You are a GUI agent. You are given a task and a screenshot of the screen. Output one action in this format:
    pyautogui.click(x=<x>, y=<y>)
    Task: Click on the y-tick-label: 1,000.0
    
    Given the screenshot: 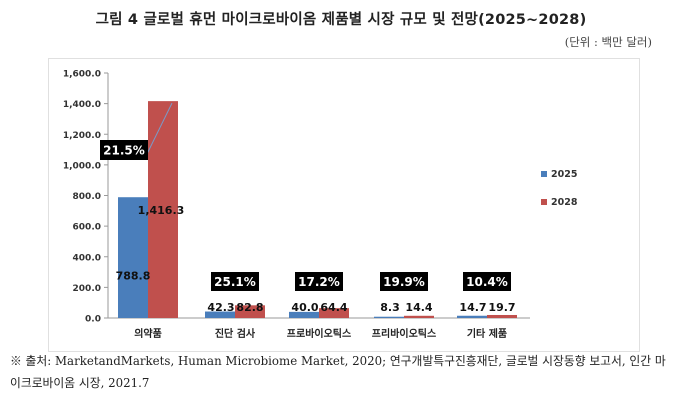 What is the action you would take?
    pyautogui.click(x=82, y=166)
    